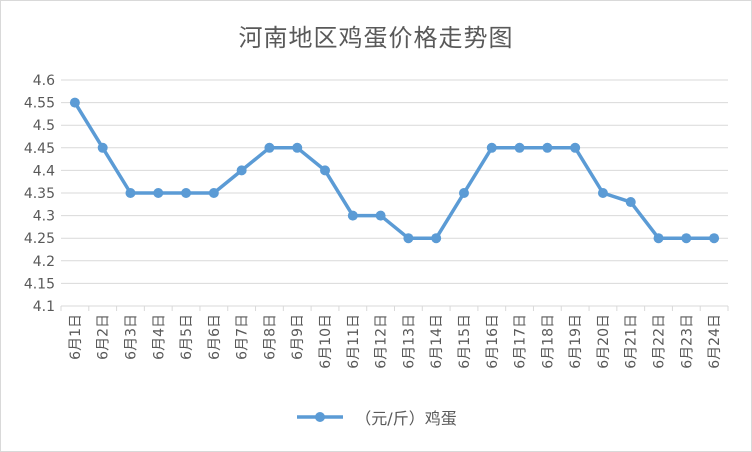 This screenshot has height=452, width=752. Describe the element at coordinates (44, 217) in the screenshot. I see `y-tick-label: 4.3` at that location.